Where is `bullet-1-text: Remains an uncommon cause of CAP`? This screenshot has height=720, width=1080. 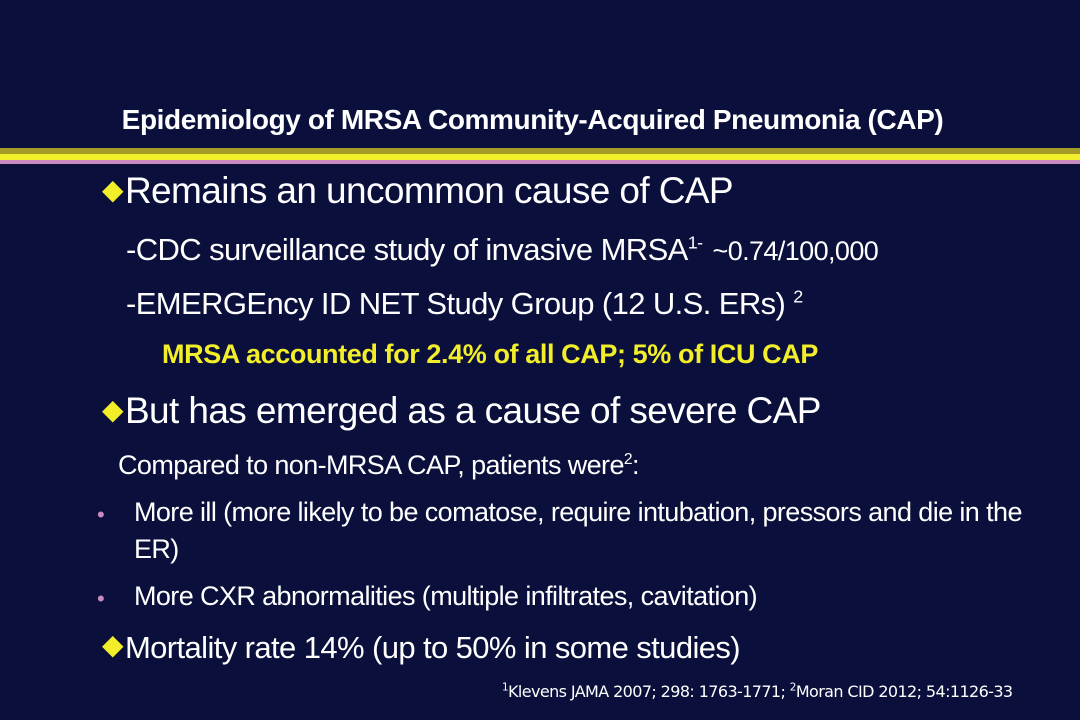
bullet-1-text: Remains an uncommon cause of CAP is located at coordinates (429, 190).